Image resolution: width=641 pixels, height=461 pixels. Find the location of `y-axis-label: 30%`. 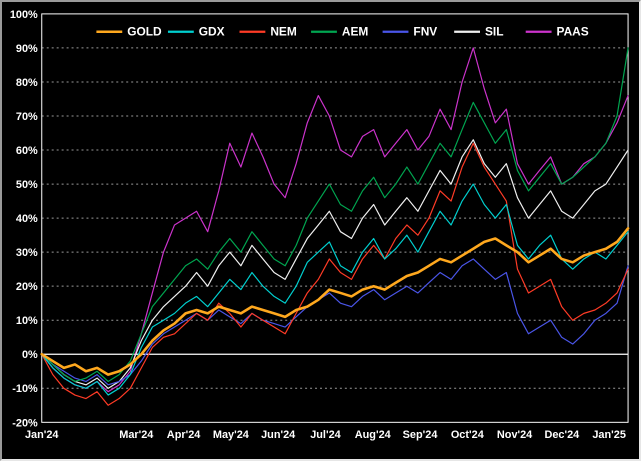

y-axis-label: 30% is located at coordinates (27, 253).